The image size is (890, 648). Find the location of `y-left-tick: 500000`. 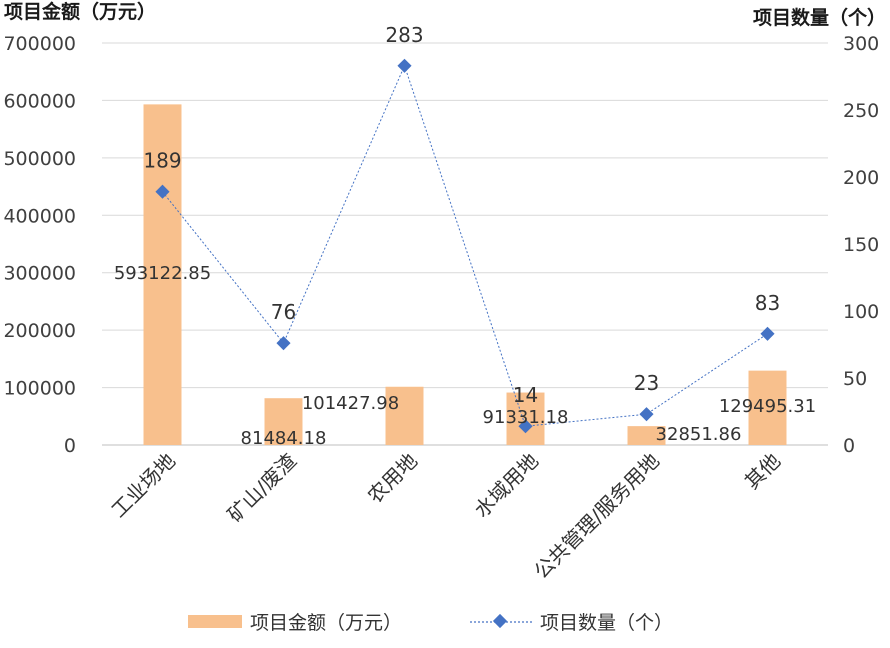

y-left-tick: 500000 is located at coordinates (39, 159).